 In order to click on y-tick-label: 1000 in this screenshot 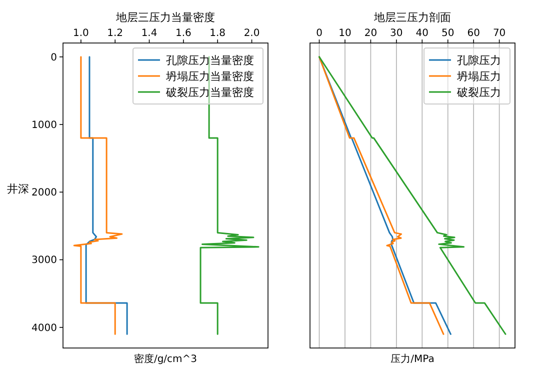, I will do `click(44, 125)`.